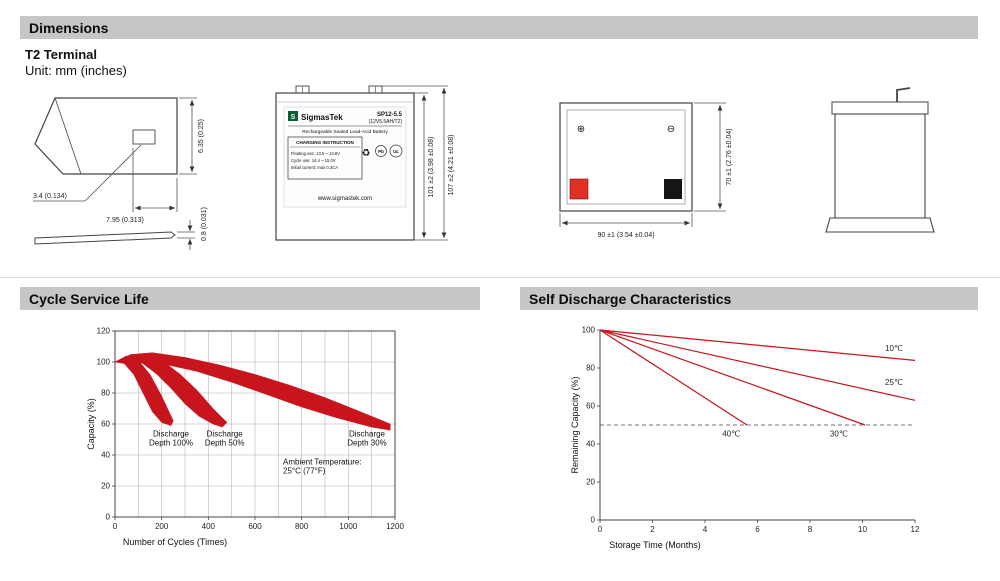 The image size is (1000, 581). What do you see at coordinates (344, 199) in the screenshot?
I see `website-text: www.sigmastek.com` at bounding box center [344, 199].